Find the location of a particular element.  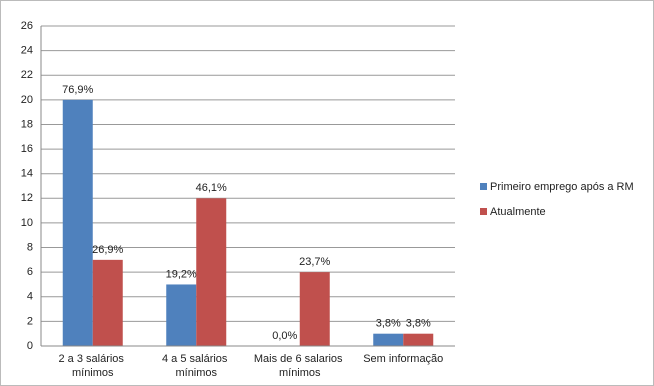

legend-label: Atualmente is located at coordinates (518, 212).